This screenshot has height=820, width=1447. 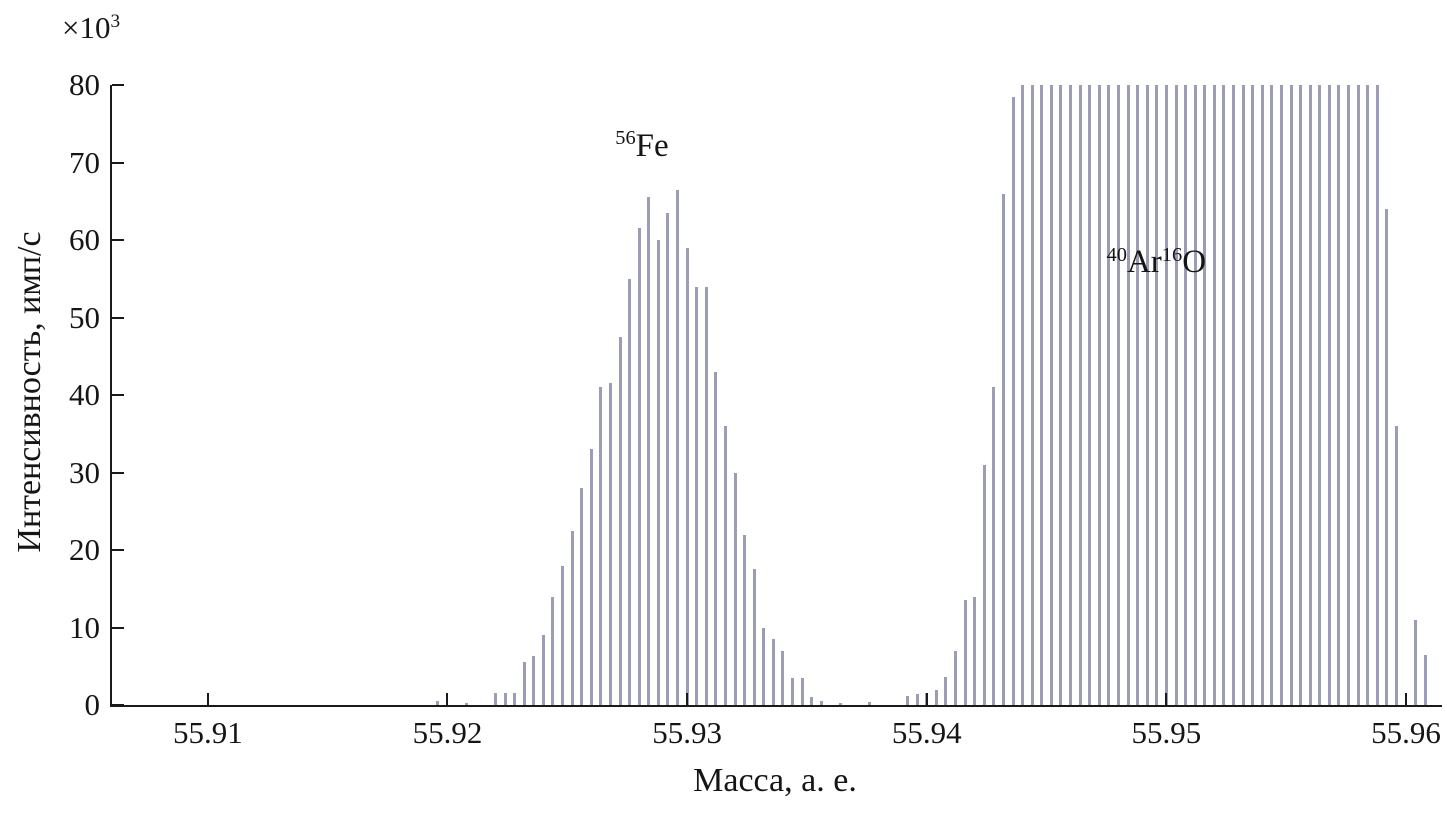 What do you see at coordinates (115, 22) in the screenshot?
I see `y-axis-multiplier-exponent: 3` at bounding box center [115, 22].